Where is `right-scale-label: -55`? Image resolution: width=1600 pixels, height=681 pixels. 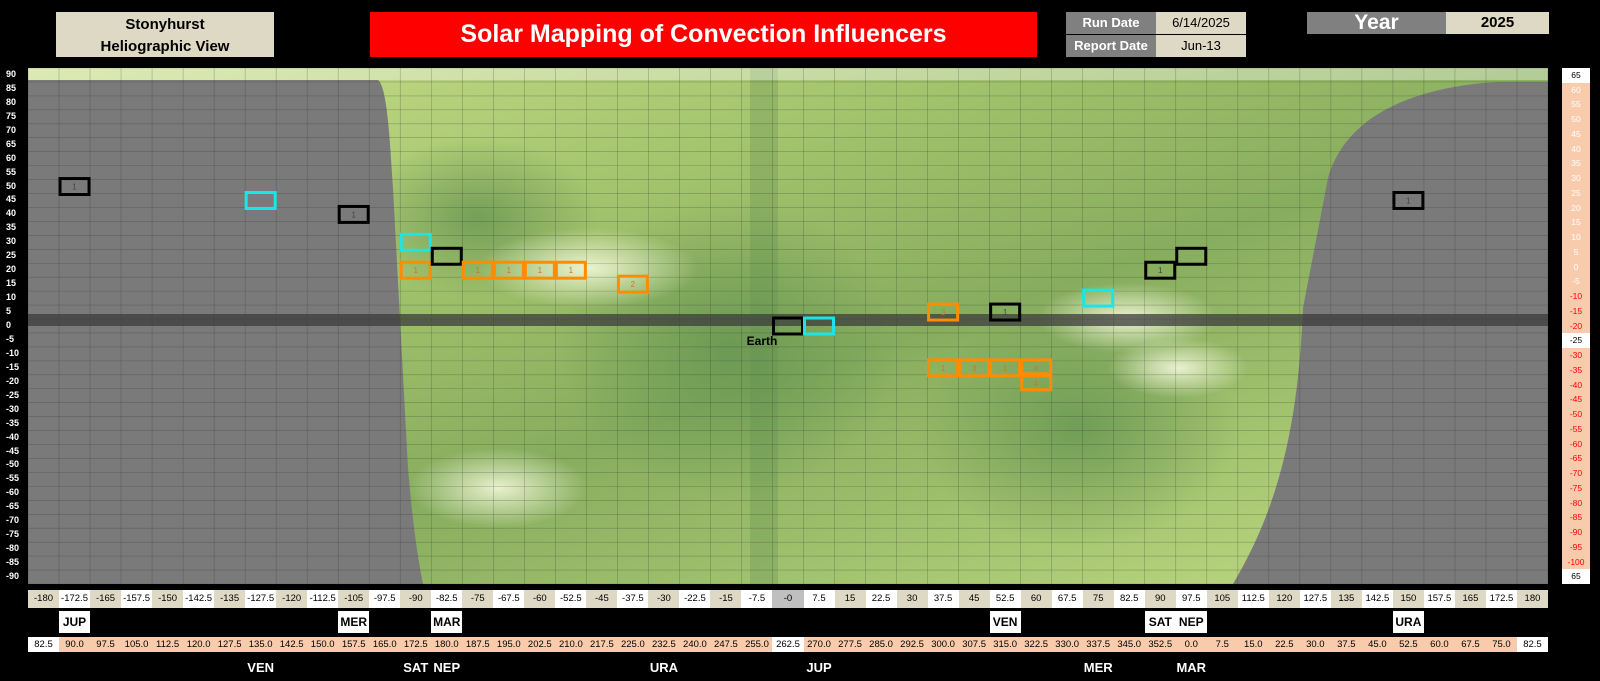 right-scale-label: -55 is located at coordinates (1576, 429).